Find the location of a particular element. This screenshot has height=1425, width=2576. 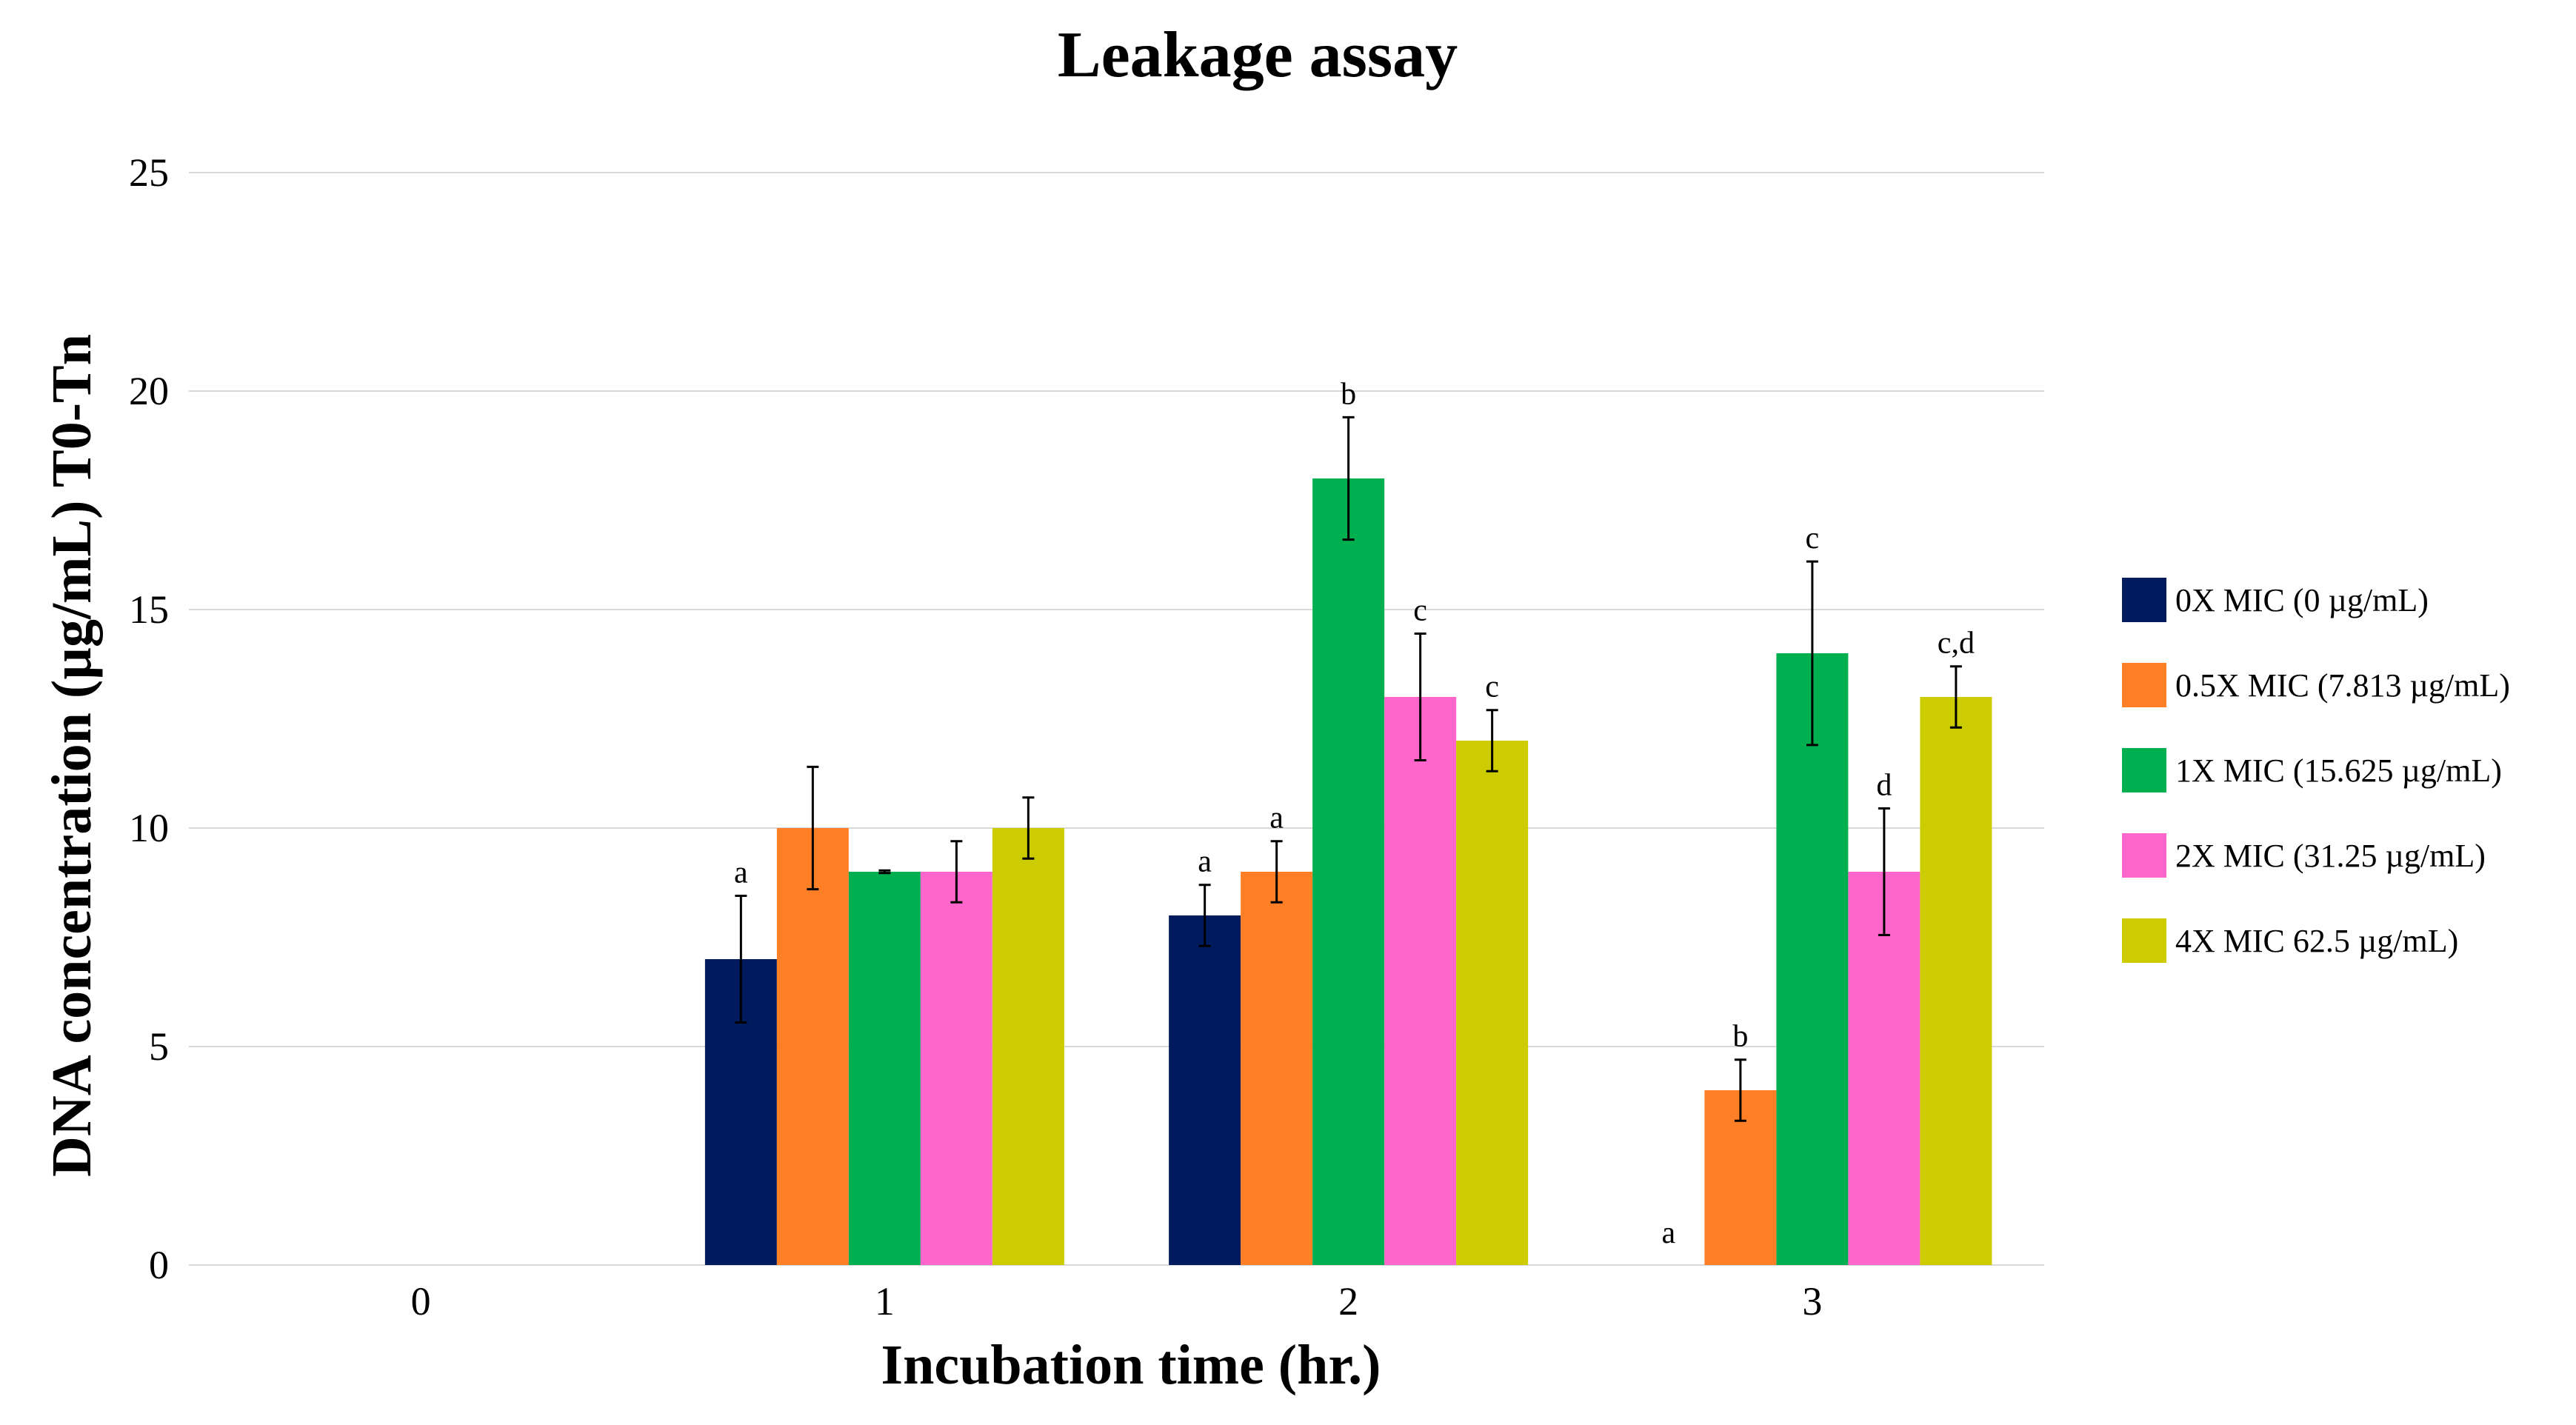

legend-label: 4X MIC 62.5 µg/mL) is located at coordinates (2316, 941).